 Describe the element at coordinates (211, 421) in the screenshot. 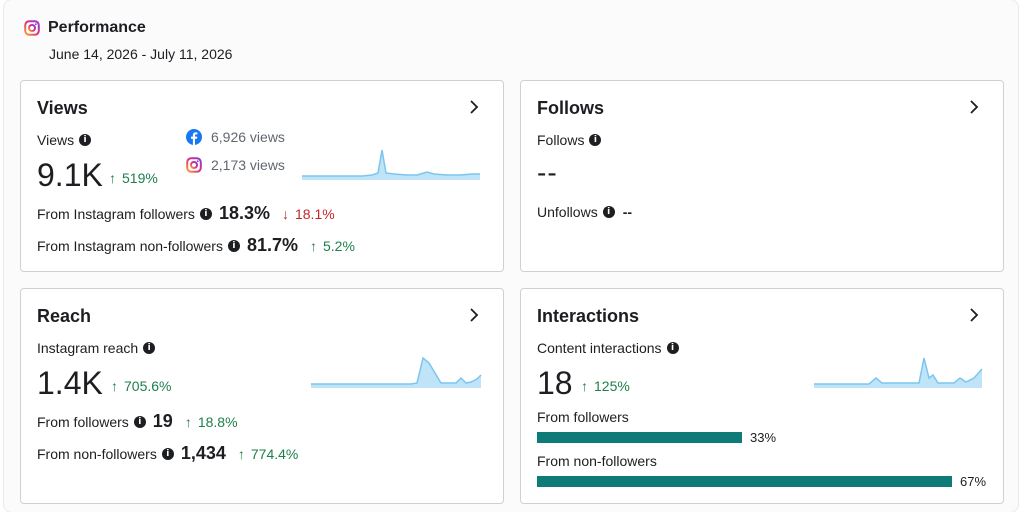

I see `reach-followers-delta: ↑ 18.8%` at that location.